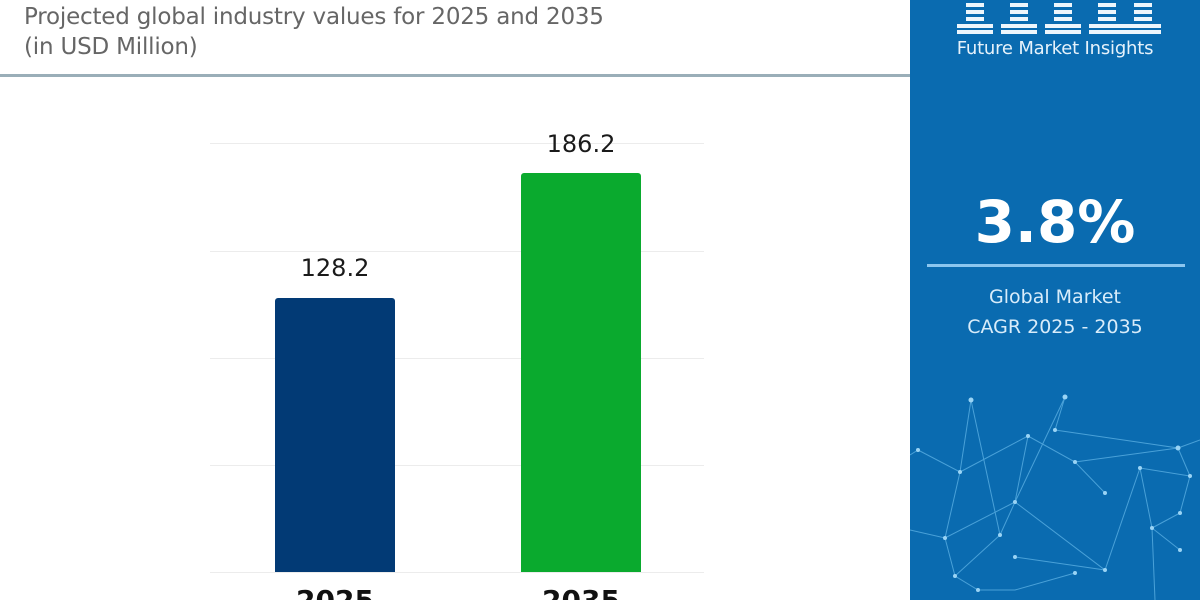 This screenshot has width=1200, height=600. I want to click on bar-2035, so click(581, 372).